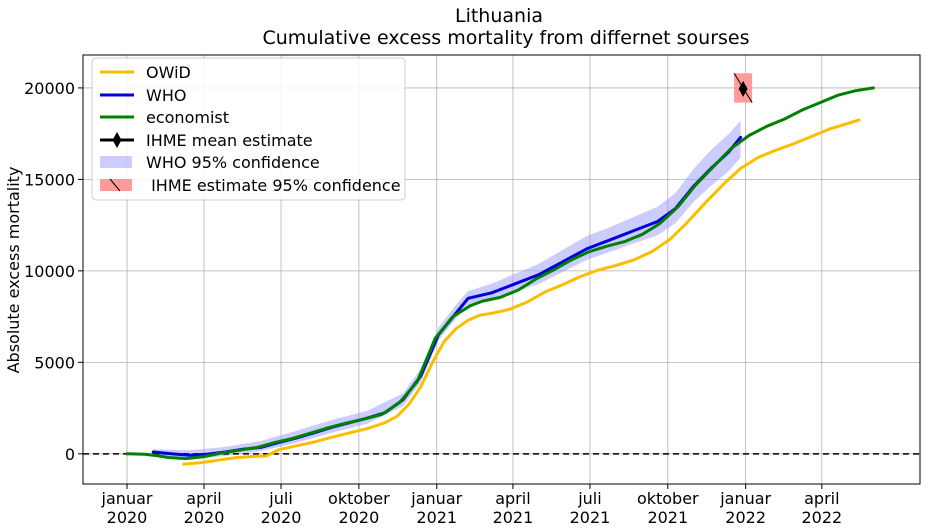  I want to click on x-tick-label-5: april, so click(512, 498).